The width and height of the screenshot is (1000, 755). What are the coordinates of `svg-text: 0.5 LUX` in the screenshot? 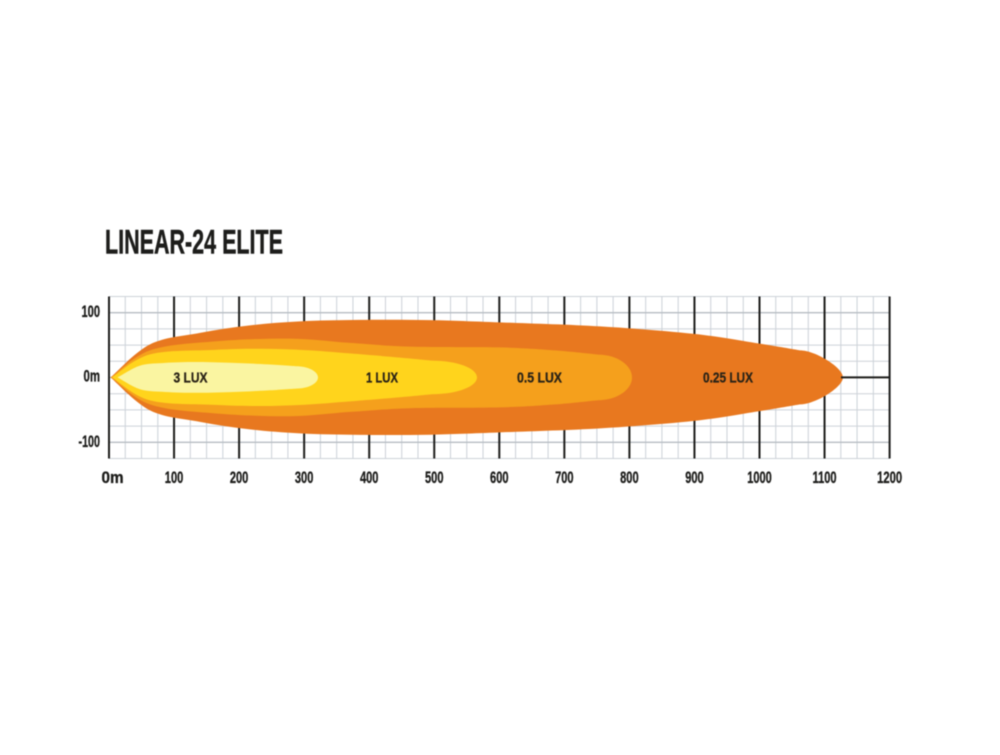 It's located at (539, 378).